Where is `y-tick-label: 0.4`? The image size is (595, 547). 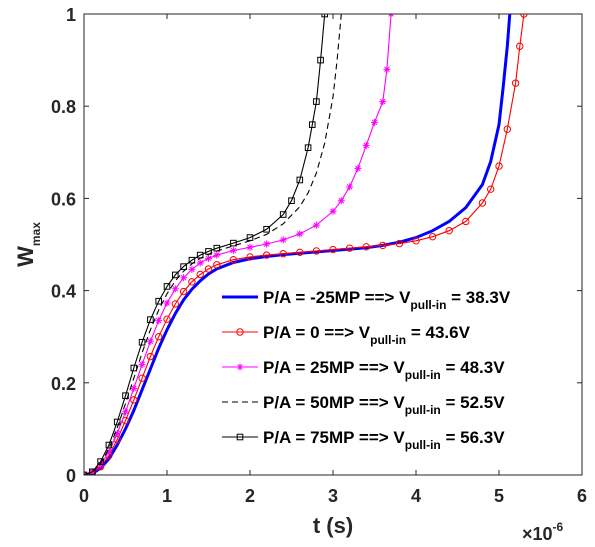
y-tick-label: 0.4 is located at coordinates (63, 292).